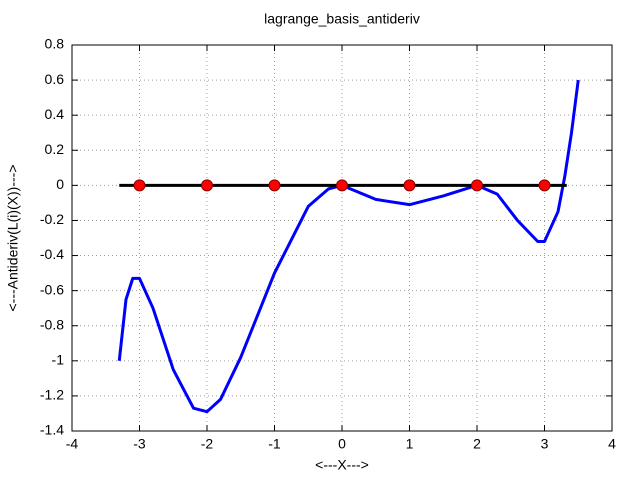 The image size is (640, 480). Describe the element at coordinates (60, 184) in the screenshot. I see `y-tick-label: 0` at that location.